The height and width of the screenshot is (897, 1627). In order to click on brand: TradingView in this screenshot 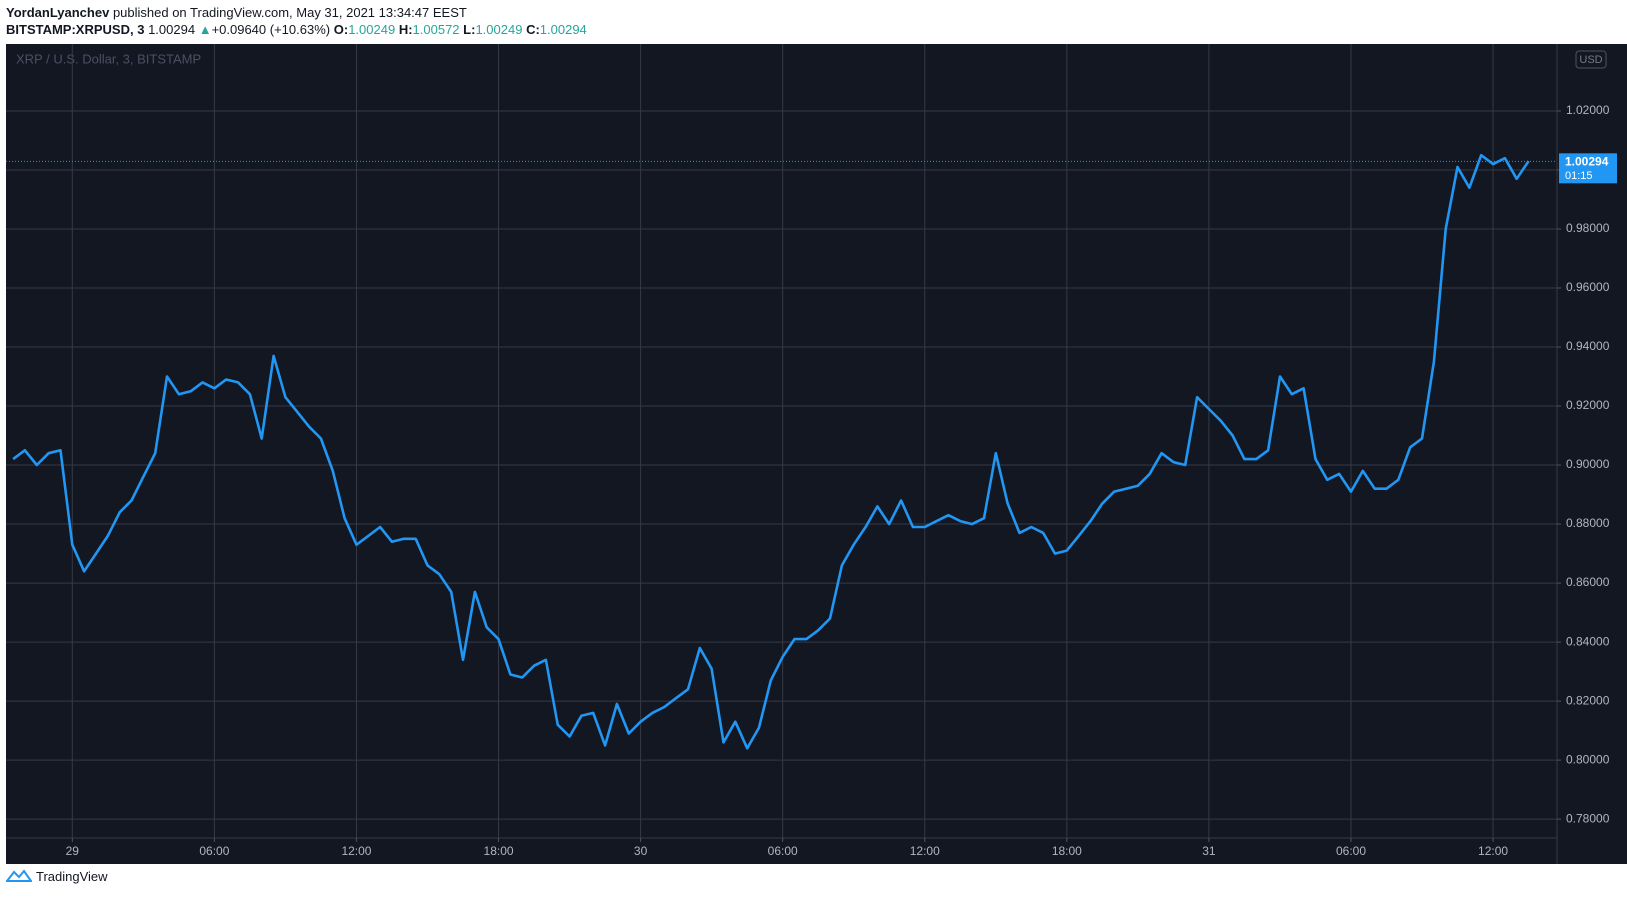, I will do `click(72, 876)`.